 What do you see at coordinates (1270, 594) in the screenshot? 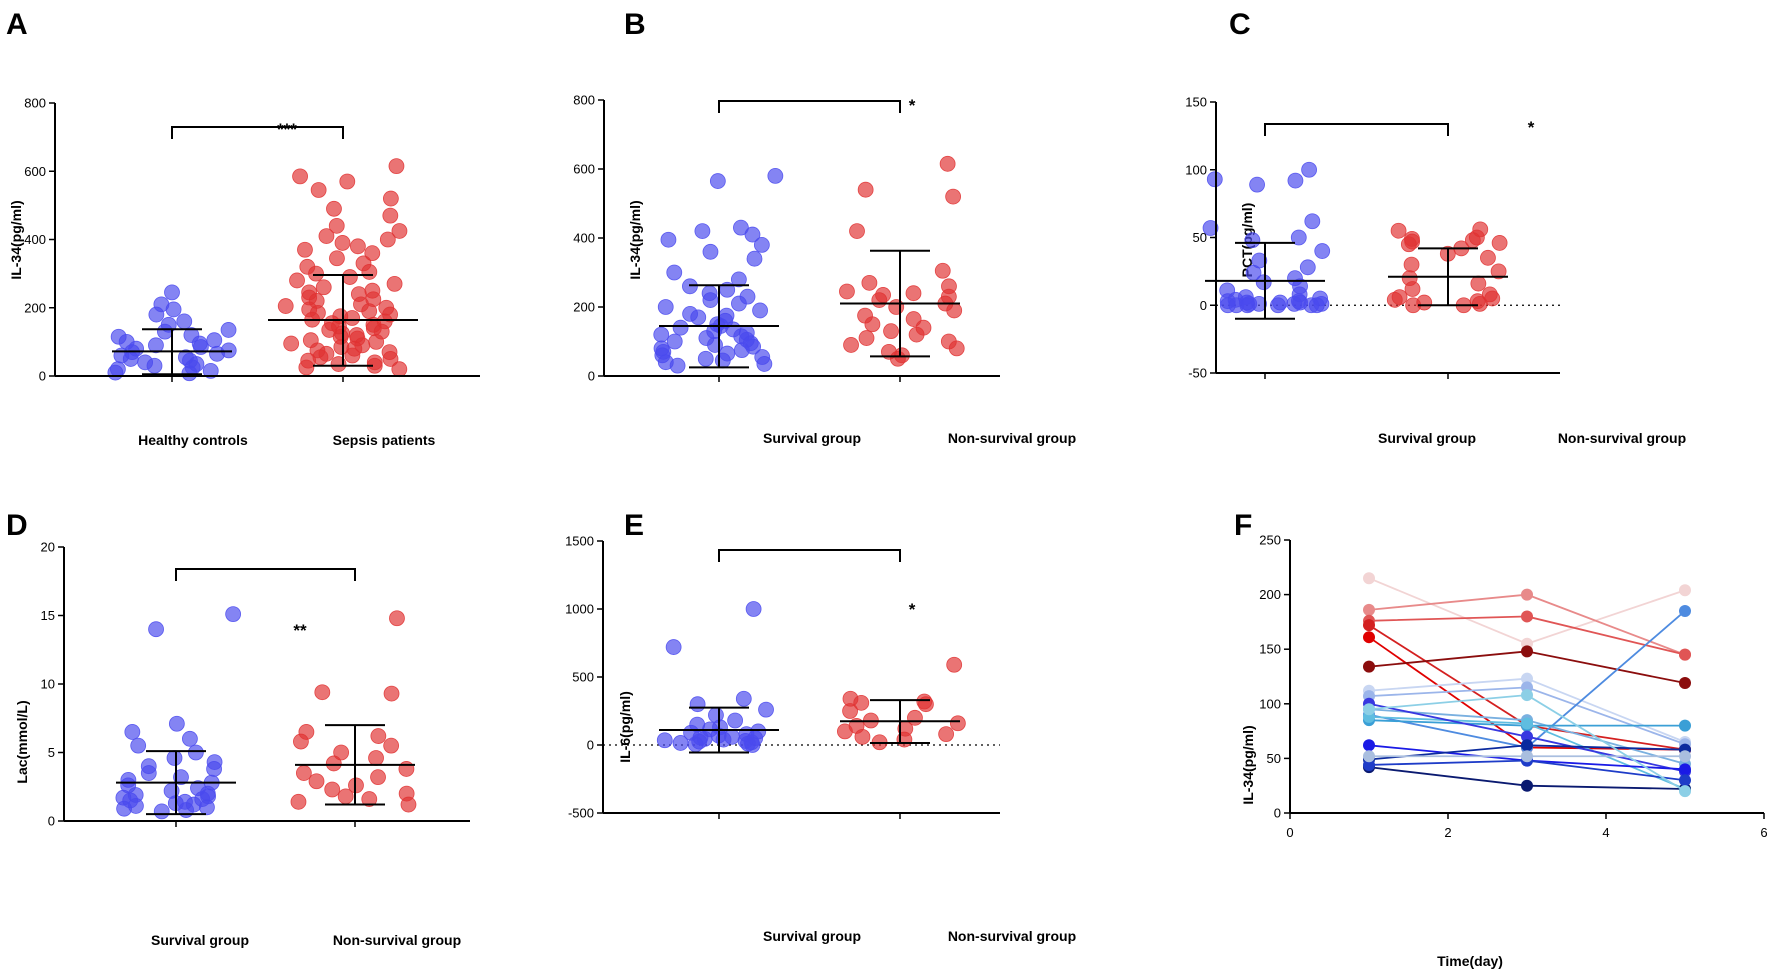
I see `y-tick-label: 200` at bounding box center [1270, 594].